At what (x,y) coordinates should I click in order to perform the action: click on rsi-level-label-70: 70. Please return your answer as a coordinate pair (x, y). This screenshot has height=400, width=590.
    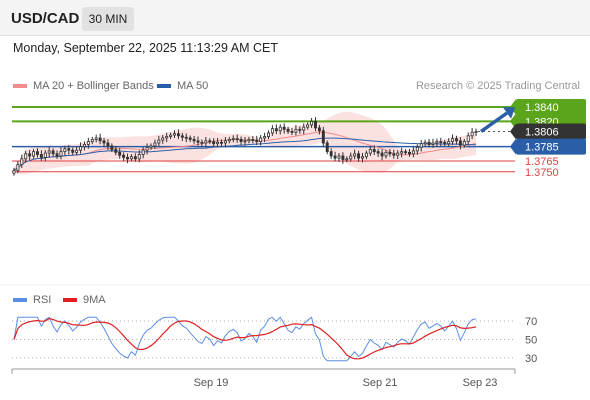
    Looking at the image, I should click on (531, 322).